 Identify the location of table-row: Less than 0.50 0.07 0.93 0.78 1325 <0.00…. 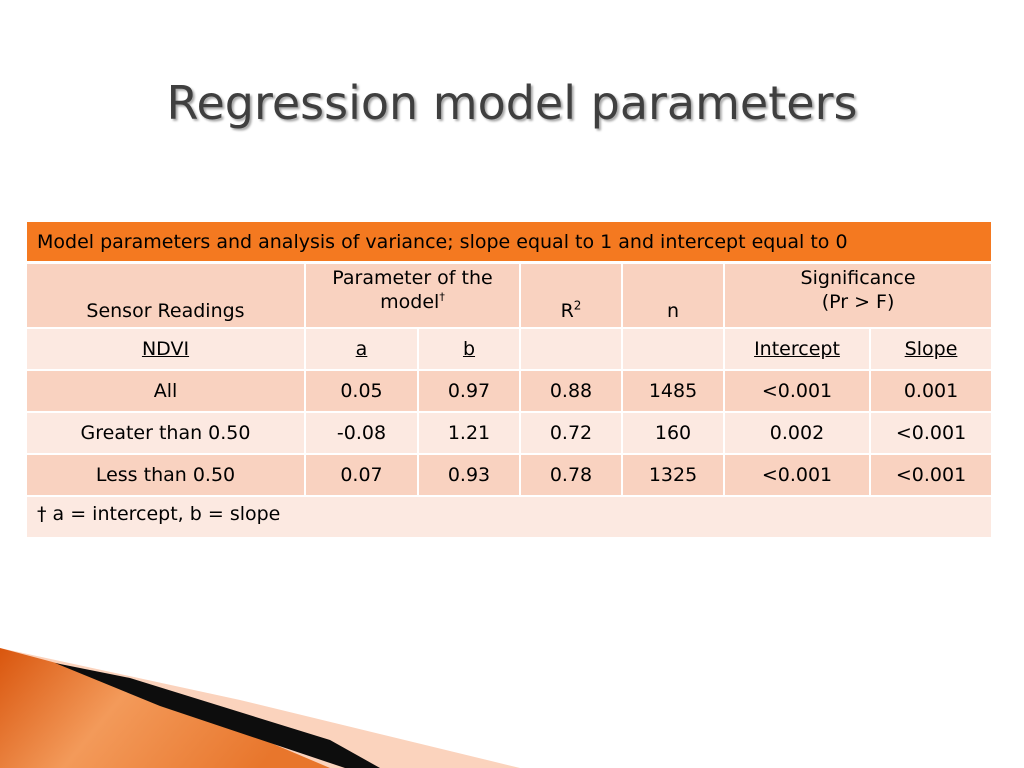
(509, 476).